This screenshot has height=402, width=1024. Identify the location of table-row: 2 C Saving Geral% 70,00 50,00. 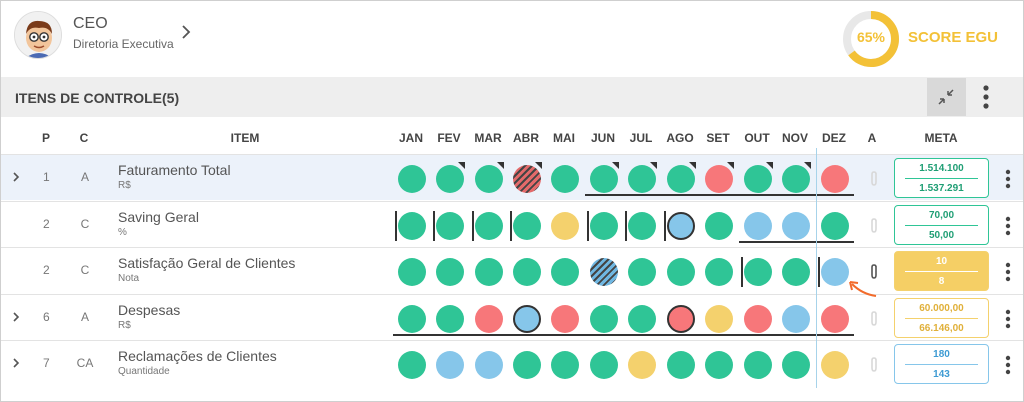
(512, 224).